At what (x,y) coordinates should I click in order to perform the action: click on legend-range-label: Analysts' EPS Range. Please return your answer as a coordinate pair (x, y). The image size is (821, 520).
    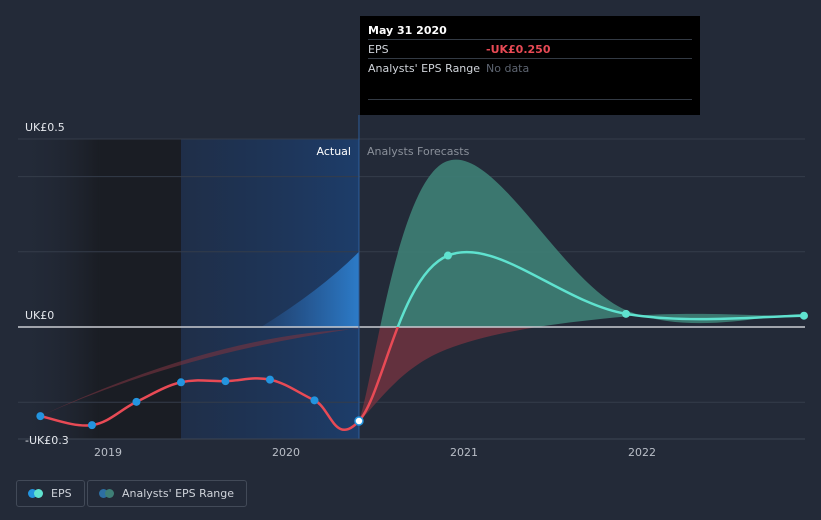
    Looking at the image, I should click on (178, 493).